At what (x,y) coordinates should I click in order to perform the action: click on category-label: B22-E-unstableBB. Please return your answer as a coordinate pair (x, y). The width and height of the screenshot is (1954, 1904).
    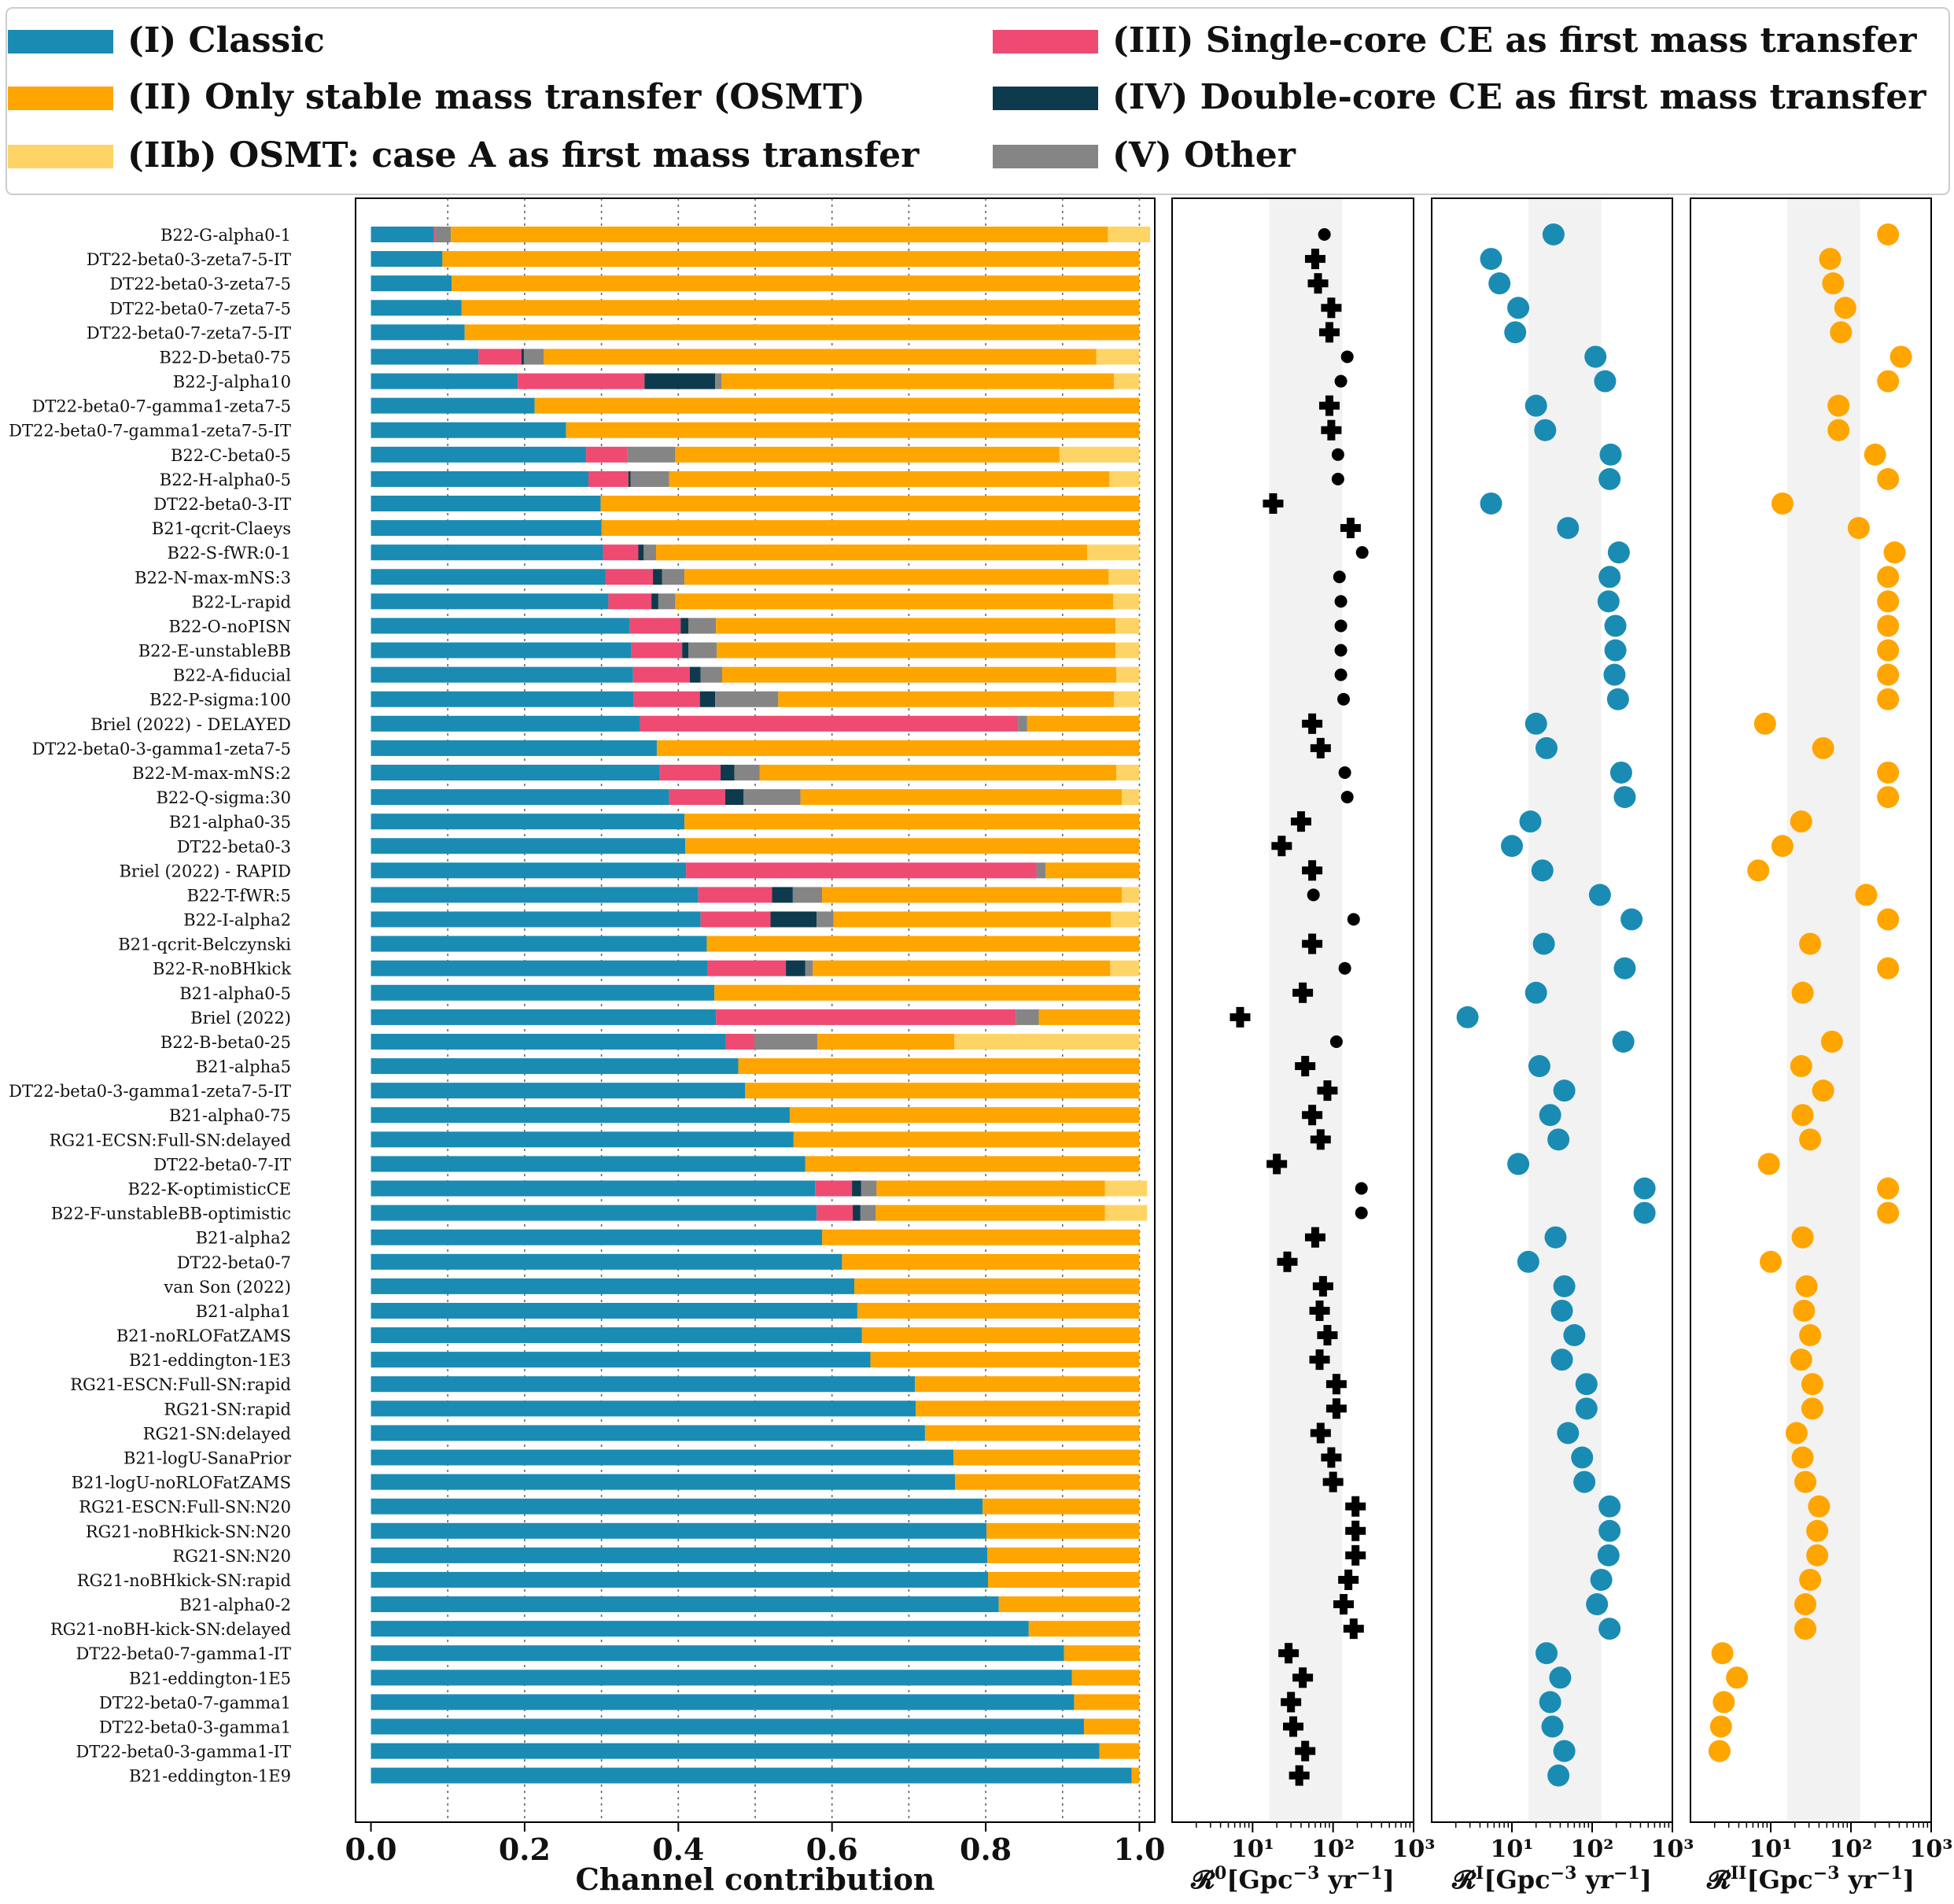
    Looking at the image, I should click on (214, 651).